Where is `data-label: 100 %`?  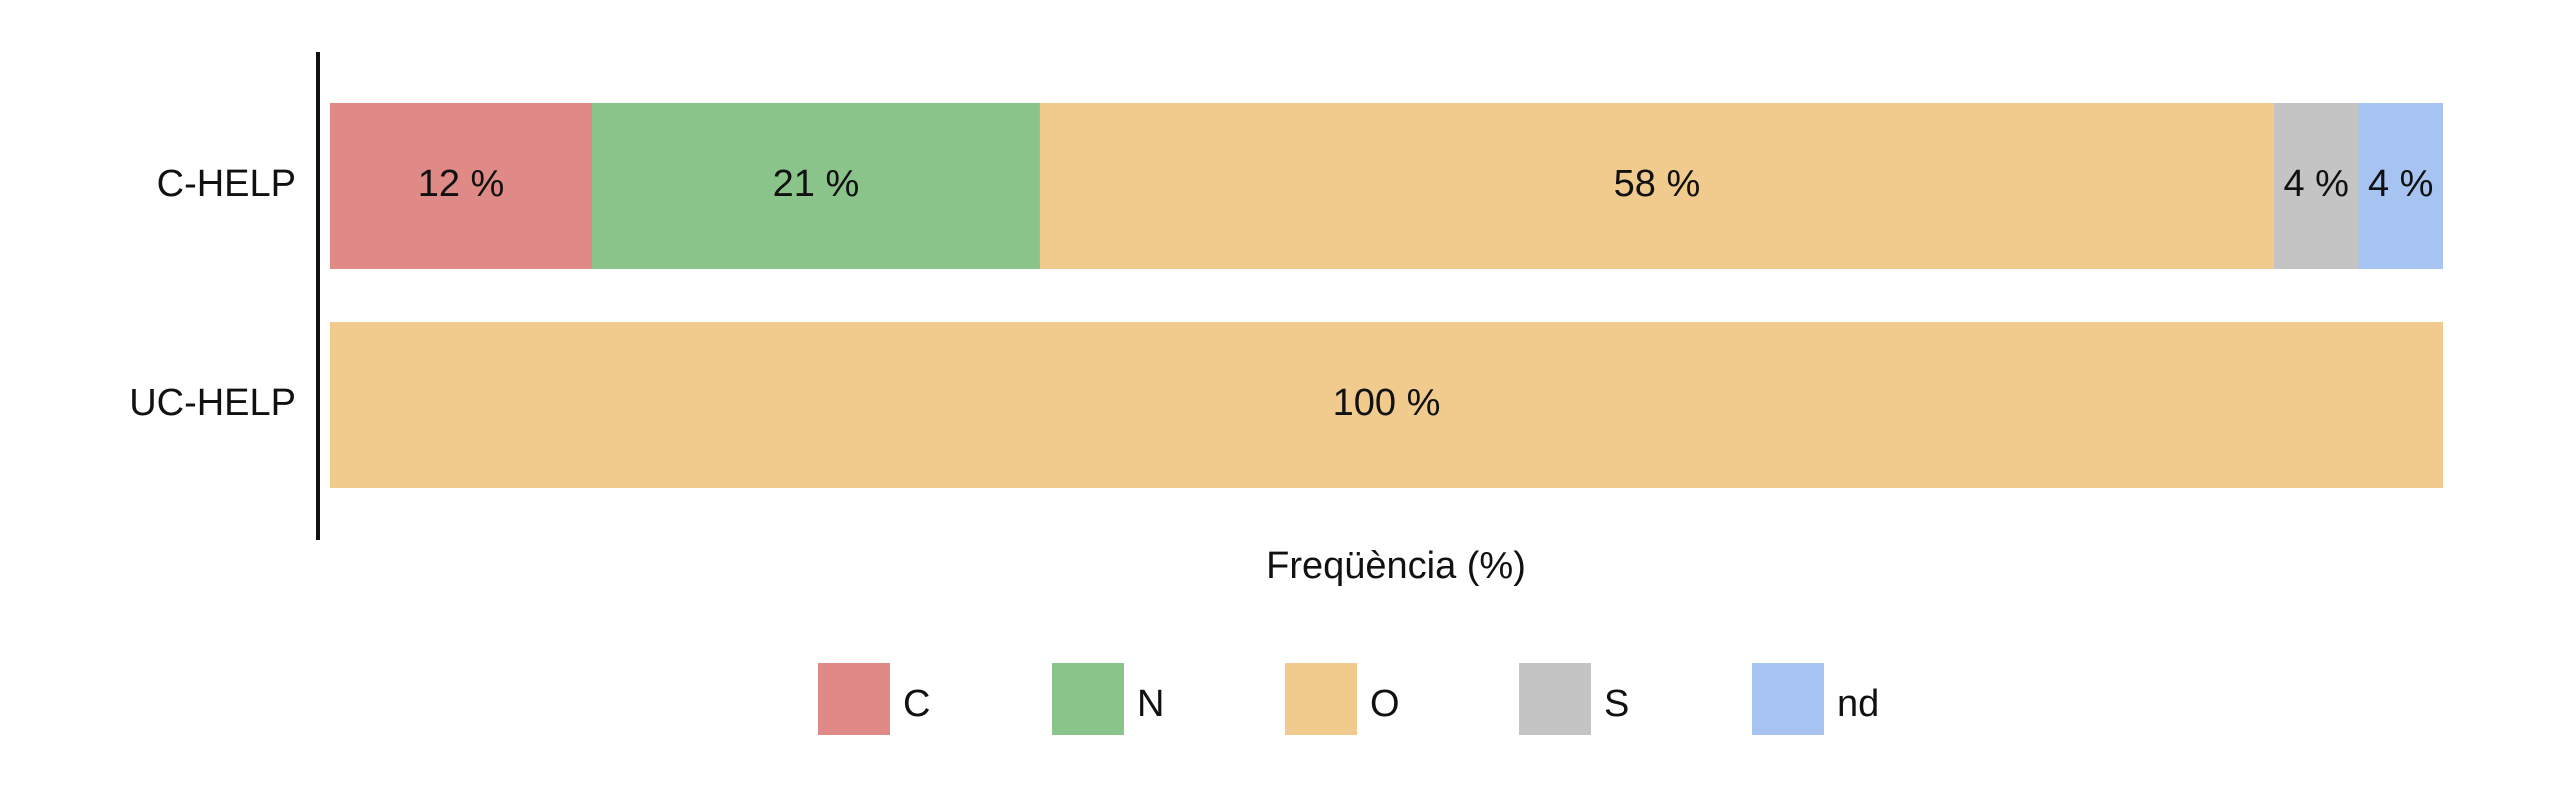
data-label: 100 % is located at coordinates (1387, 403).